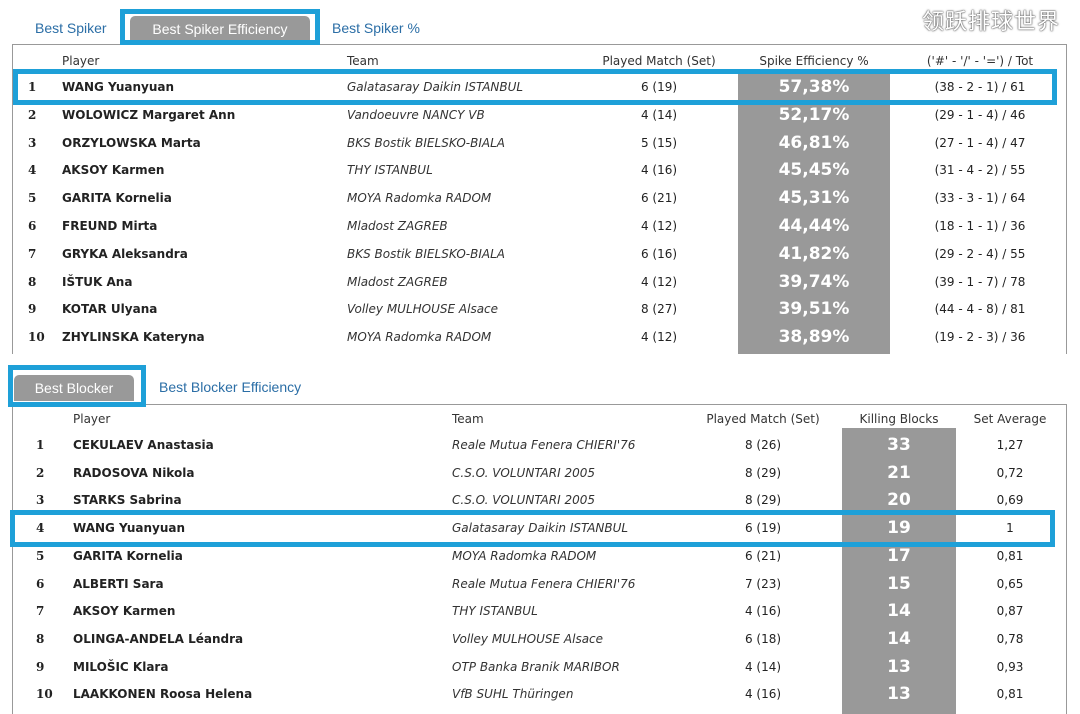 The height and width of the screenshot is (714, 1080). I want to click on stat-value: 13, so click(899, 666).